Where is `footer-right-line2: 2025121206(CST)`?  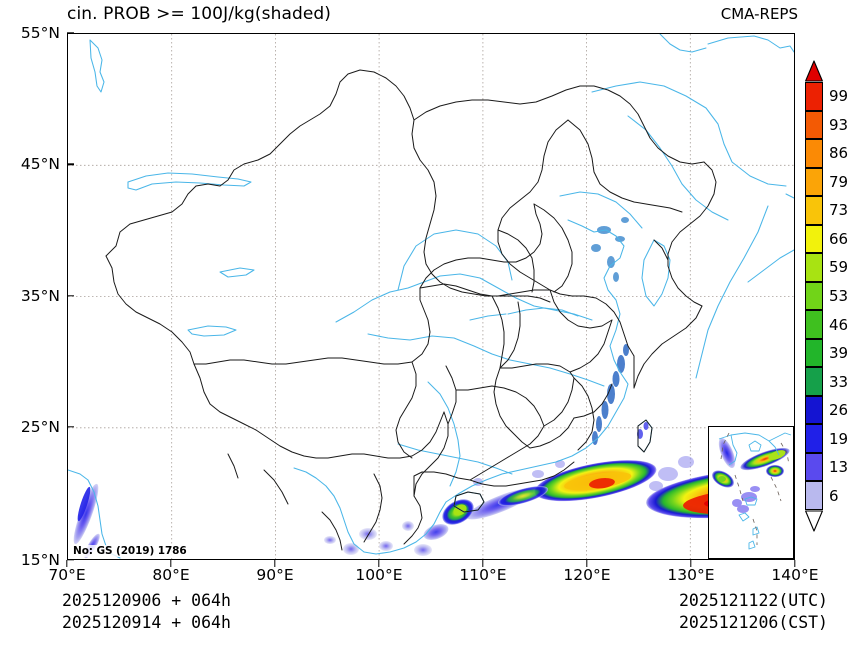
footer-right-line2: 2025121206(CST) is located at coordinates (753, 622).